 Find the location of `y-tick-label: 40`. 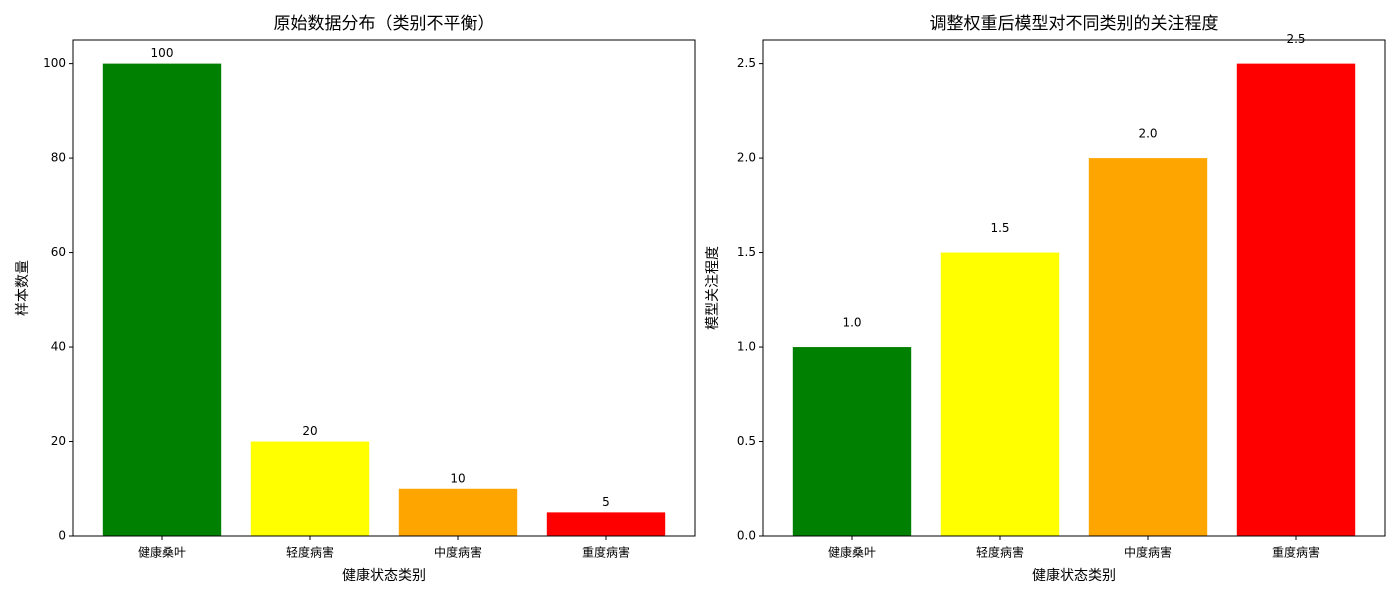

y-tick-label: 40 is located at coordinates (58, 347).